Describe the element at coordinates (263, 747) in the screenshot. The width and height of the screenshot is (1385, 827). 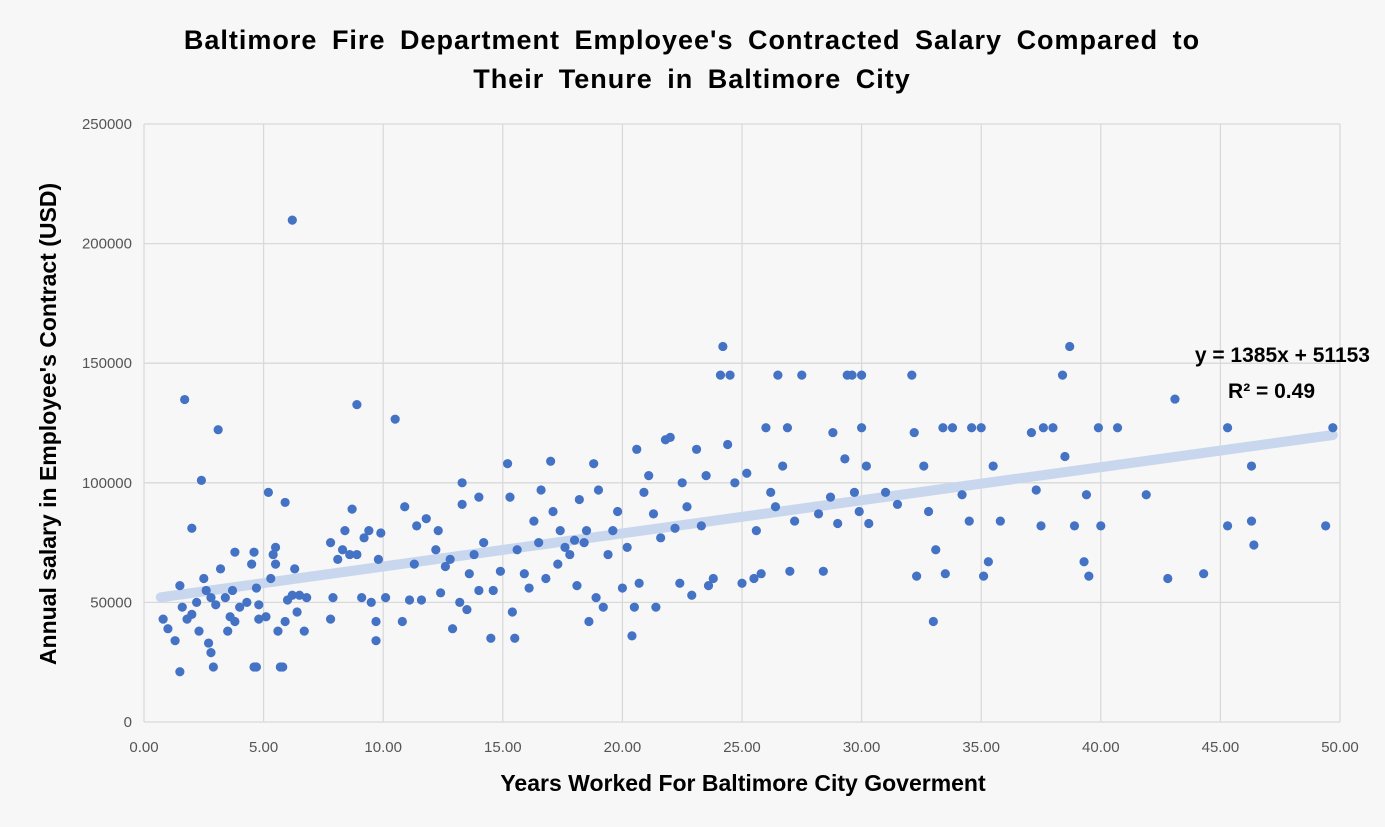
I see `x-tick-label: 5.00` at that location.